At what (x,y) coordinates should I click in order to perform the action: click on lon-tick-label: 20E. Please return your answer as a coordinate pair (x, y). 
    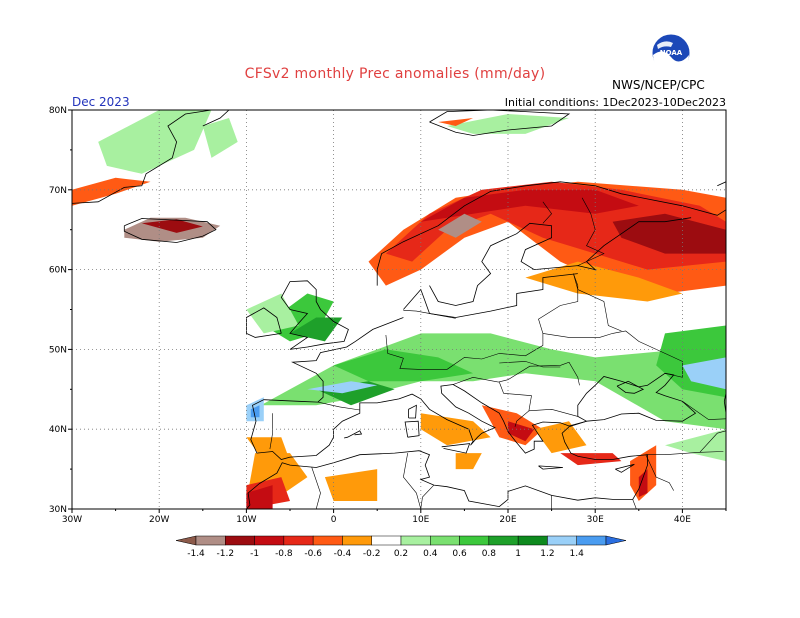
    Looking at the image, I should click on (507, 520).